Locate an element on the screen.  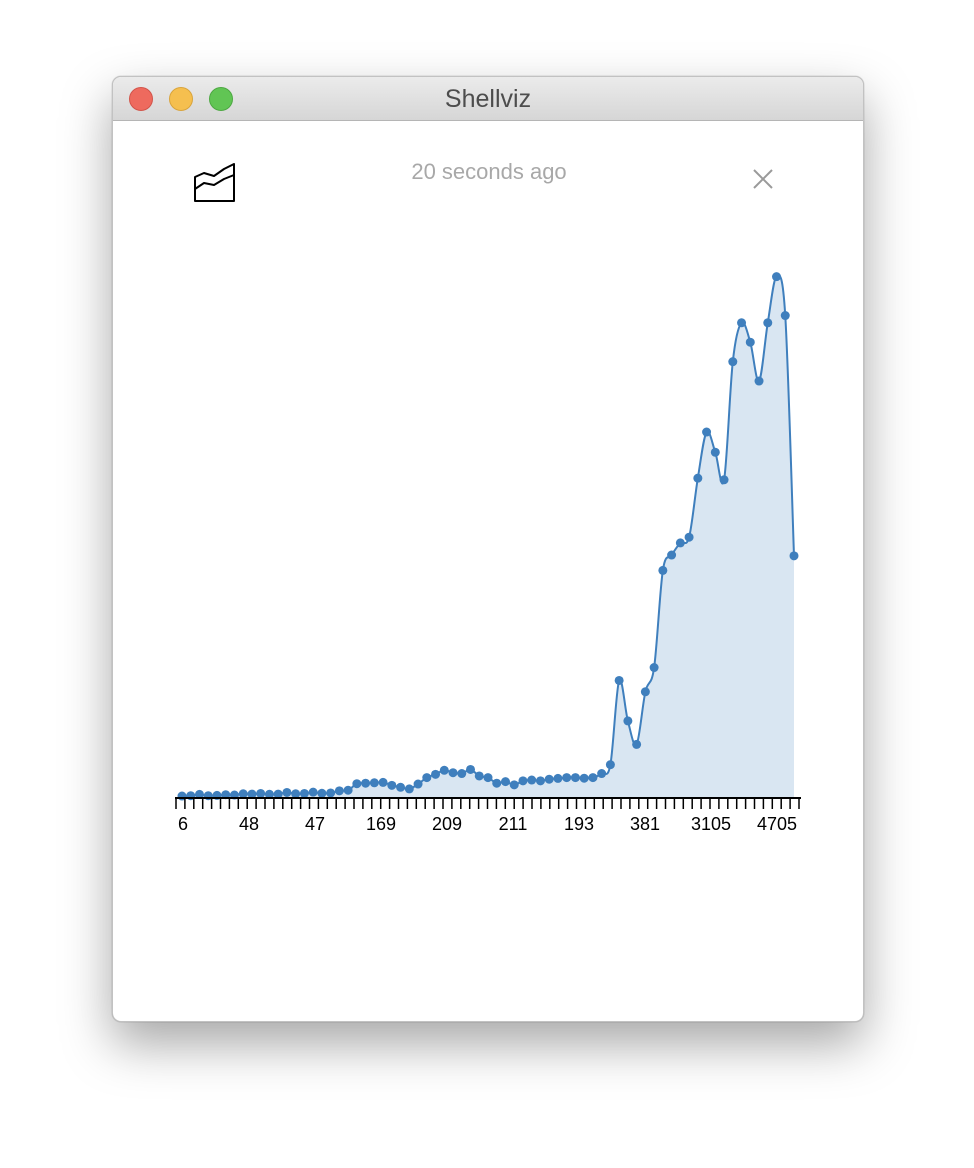
x-tick-label: 209 is located at coordinates (447, 824).